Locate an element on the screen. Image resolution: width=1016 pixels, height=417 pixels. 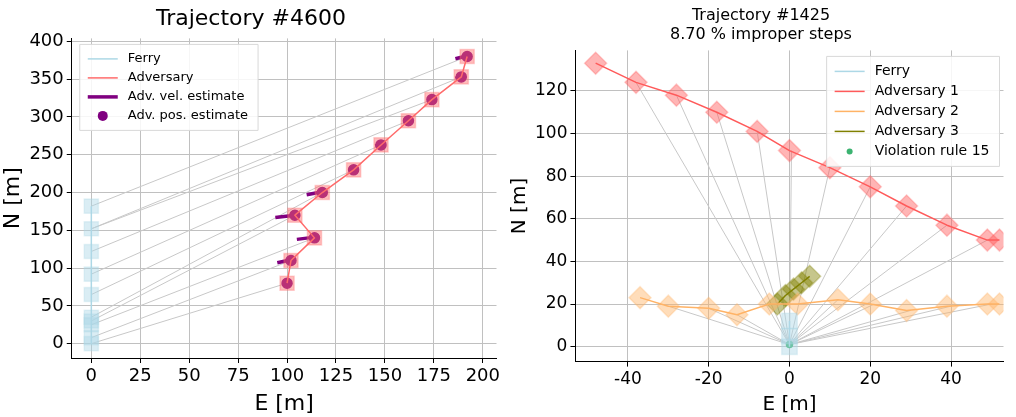
chart-title: Trajectory #4600 is located at coordinates (250, 17).